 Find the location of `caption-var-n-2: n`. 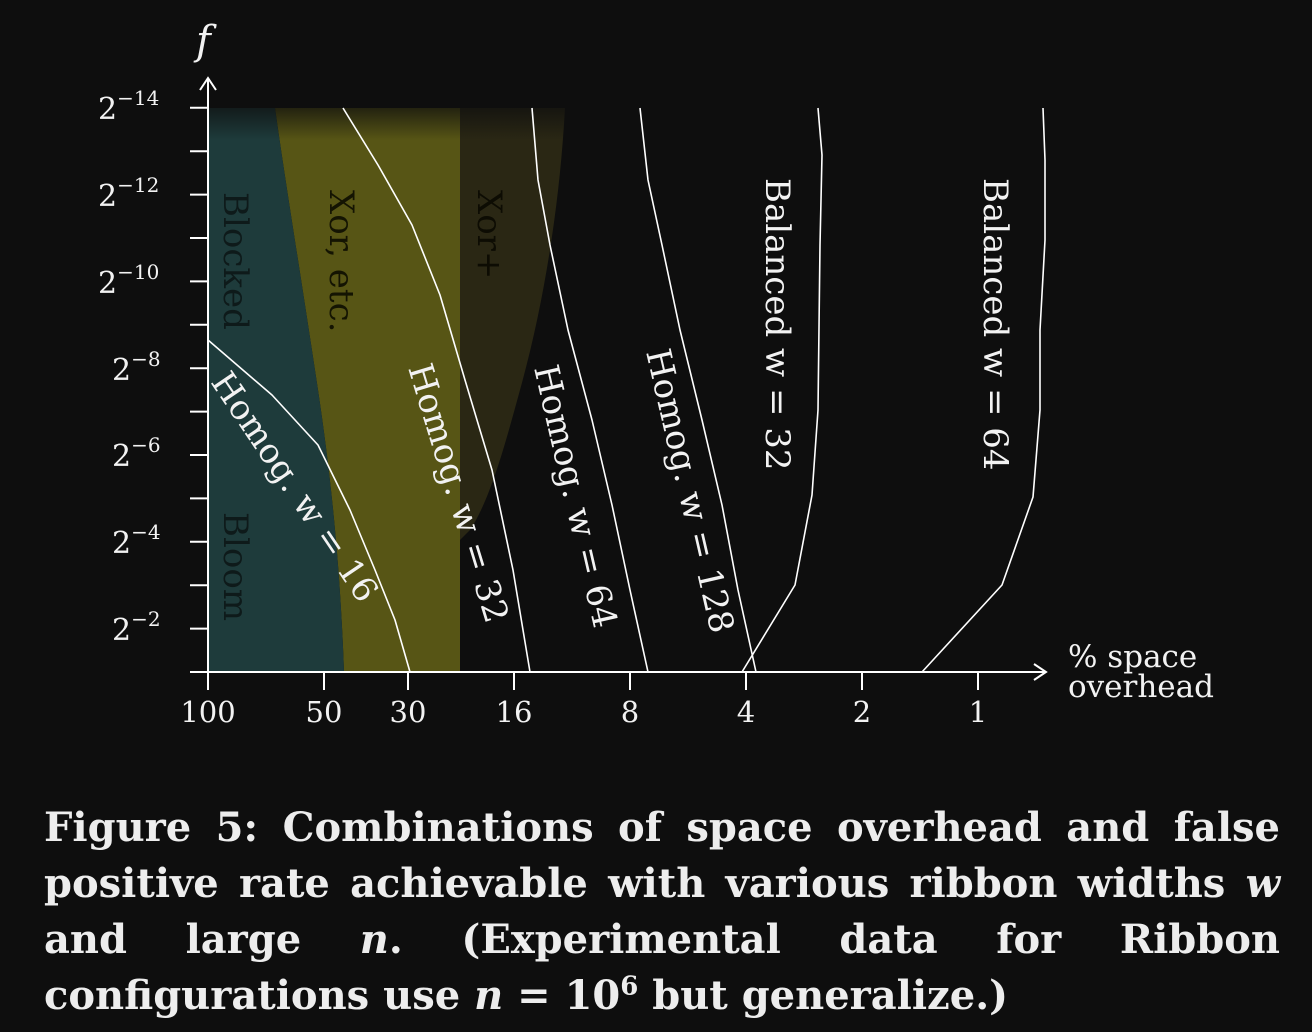

caption-var-n-2: n is located at coordinates (489, 995).